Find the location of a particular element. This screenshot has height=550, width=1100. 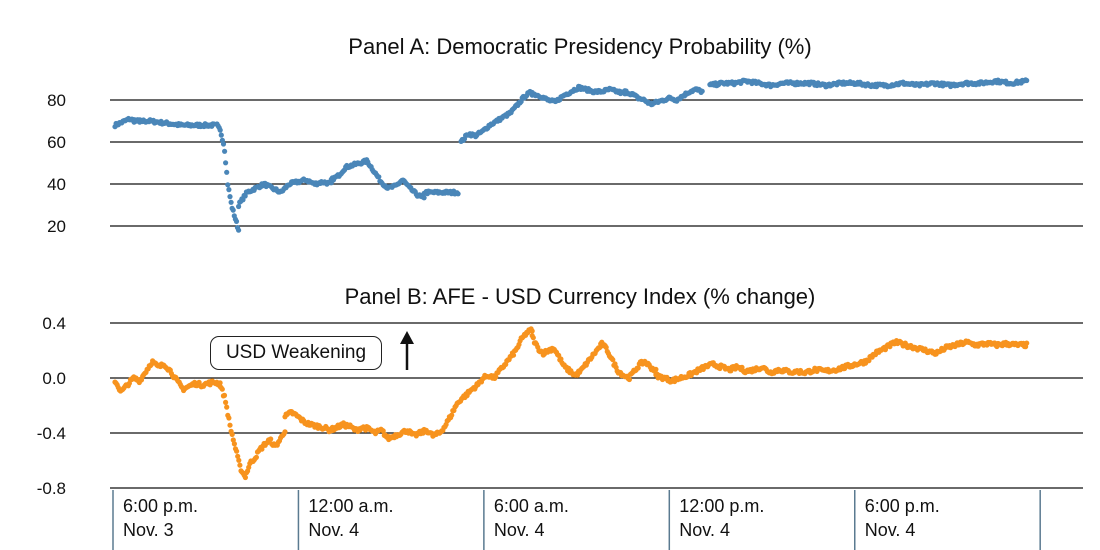

y-tick-label: -0.8 is located at coordinates (51, 488).